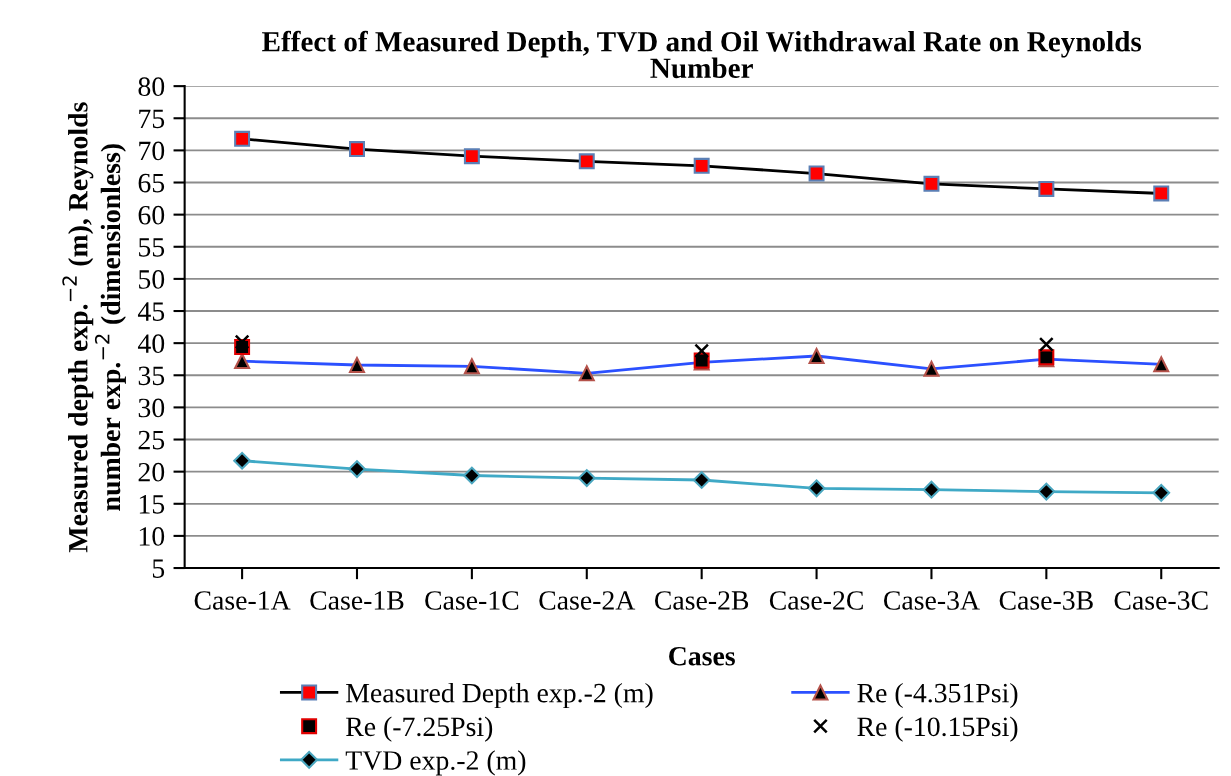 The width and height of the screenshot is (1231, 776). What do you see at coordinates (242, 600) in the screenshot?
I see `x-tick-label: Case-1A` at bounding box center [242, 600].